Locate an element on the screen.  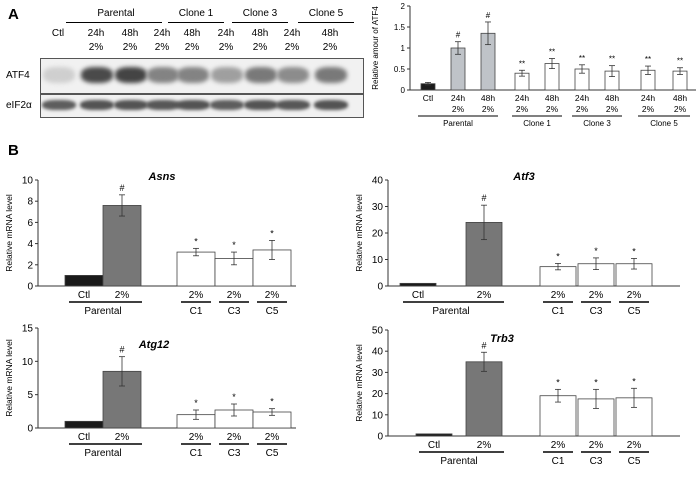
y-tick-label: 2 is located at coordinates (30, 265).